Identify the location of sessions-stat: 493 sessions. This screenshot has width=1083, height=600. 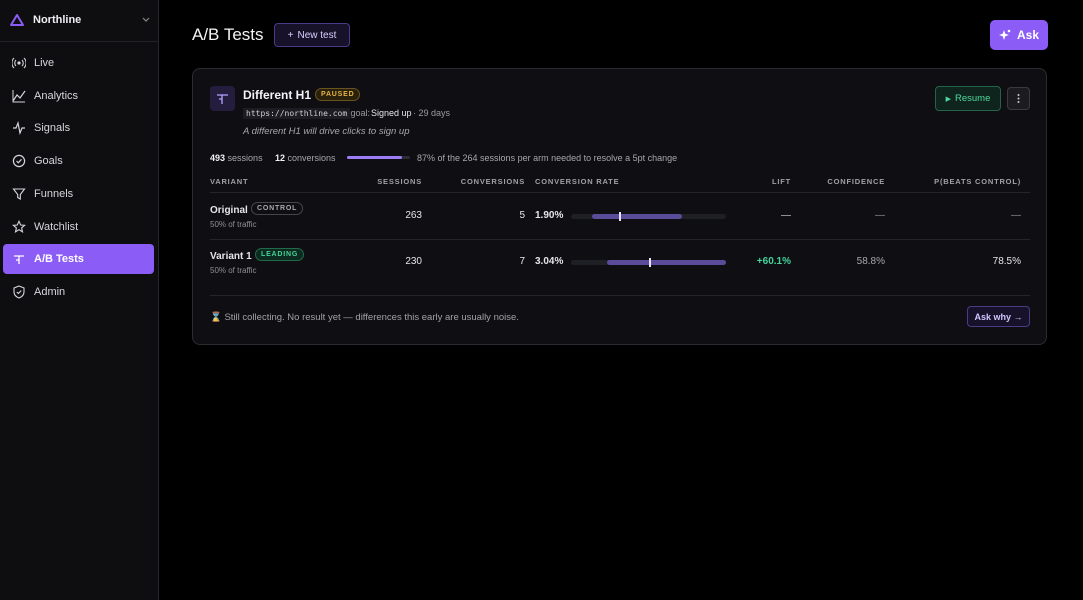
(236, 158).